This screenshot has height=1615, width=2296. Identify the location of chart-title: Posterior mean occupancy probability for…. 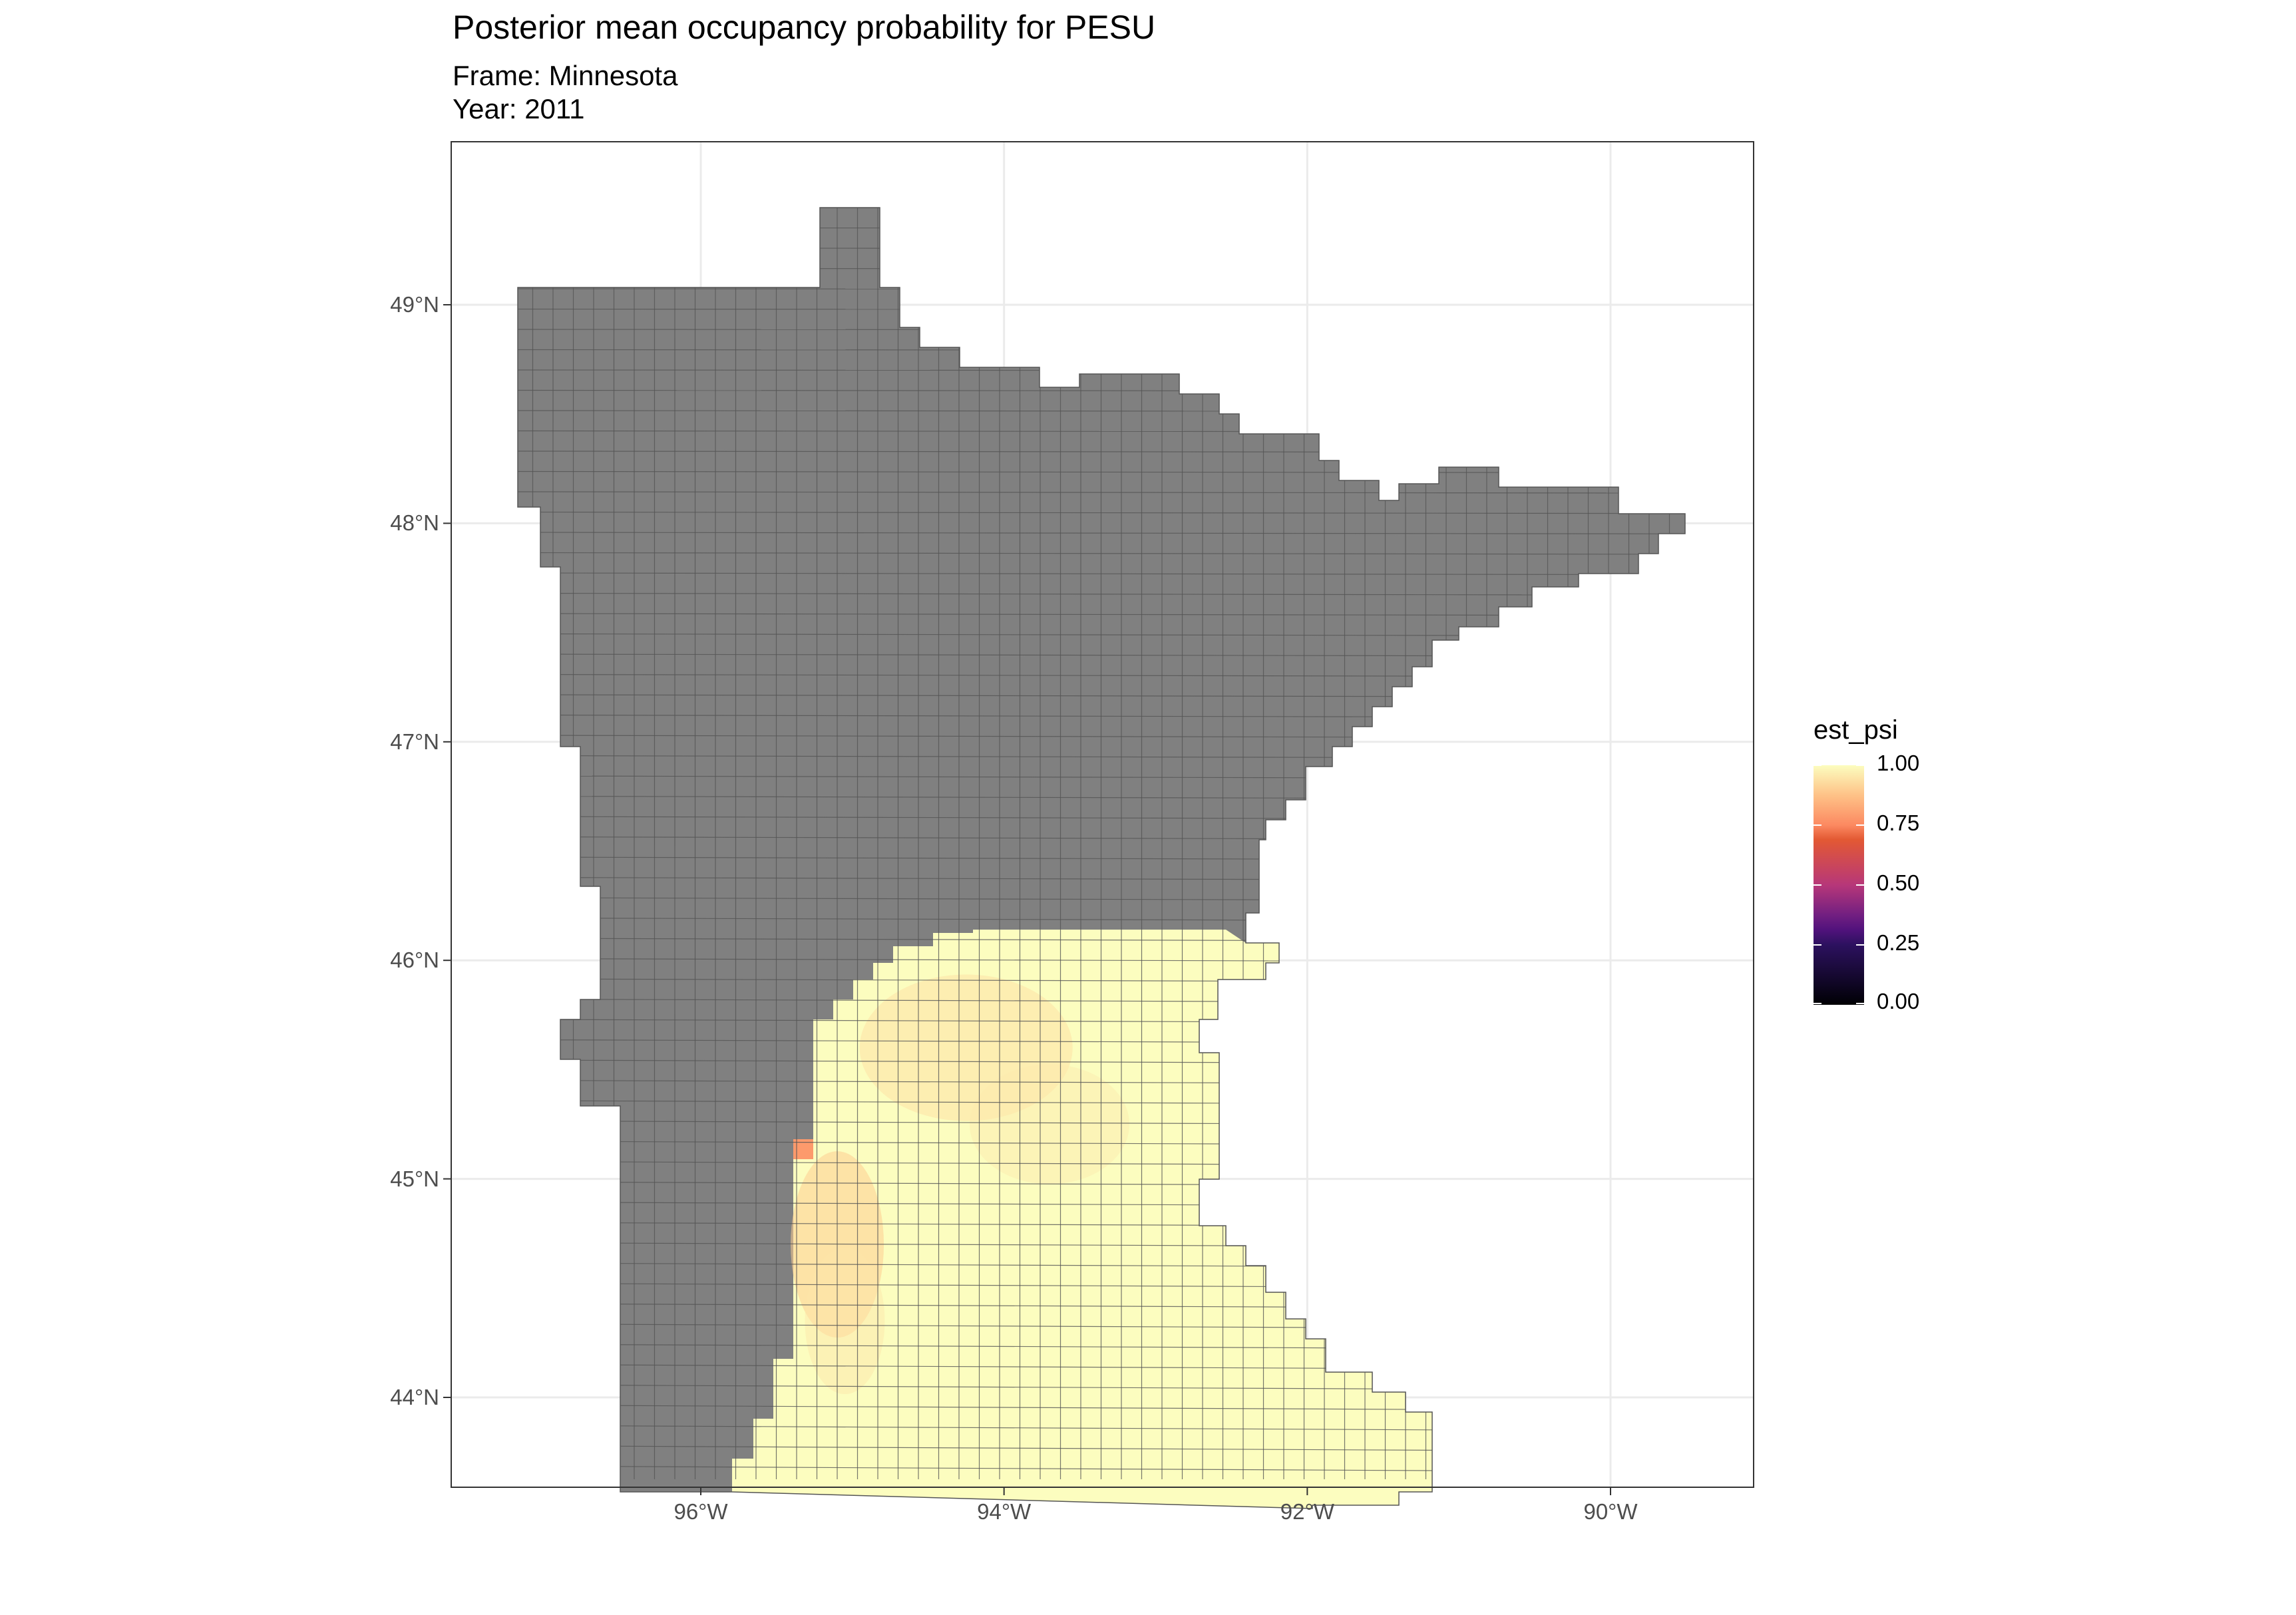
(804, 27).